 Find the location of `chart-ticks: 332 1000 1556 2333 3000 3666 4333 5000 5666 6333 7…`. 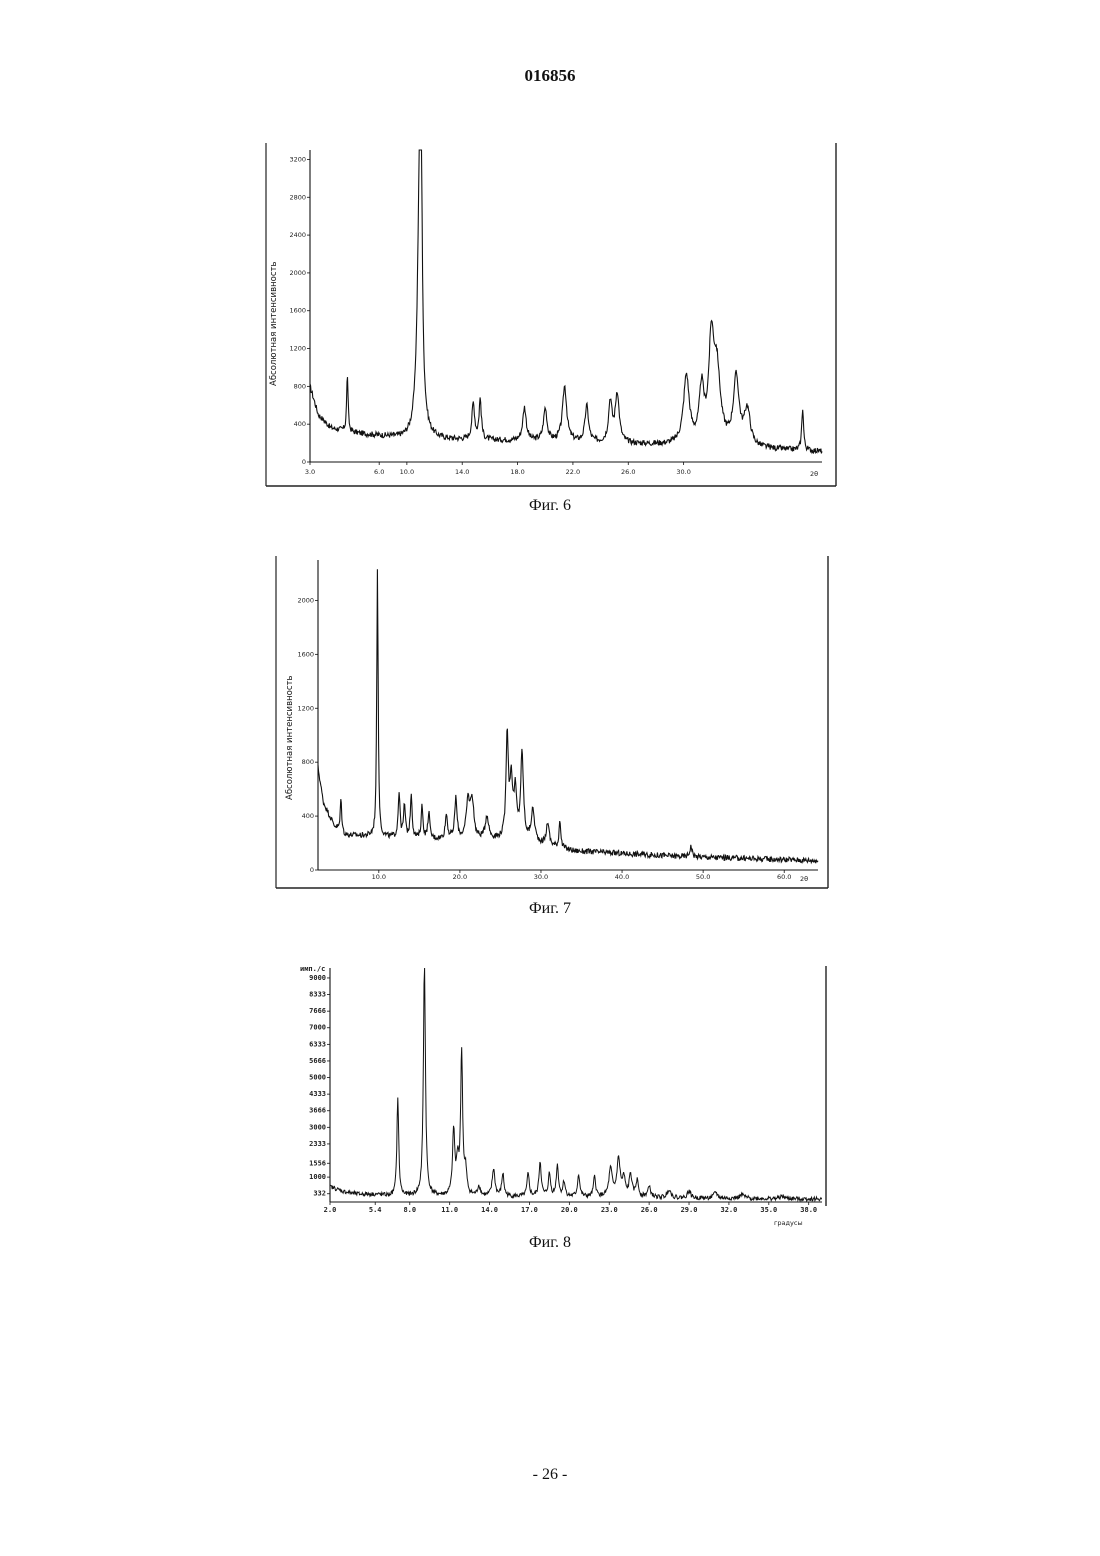

chart-ticks: 332 1000 1556 2333 3000 3666 4333 5000 5666 6333 7… is located at coordinates (563, 1094).